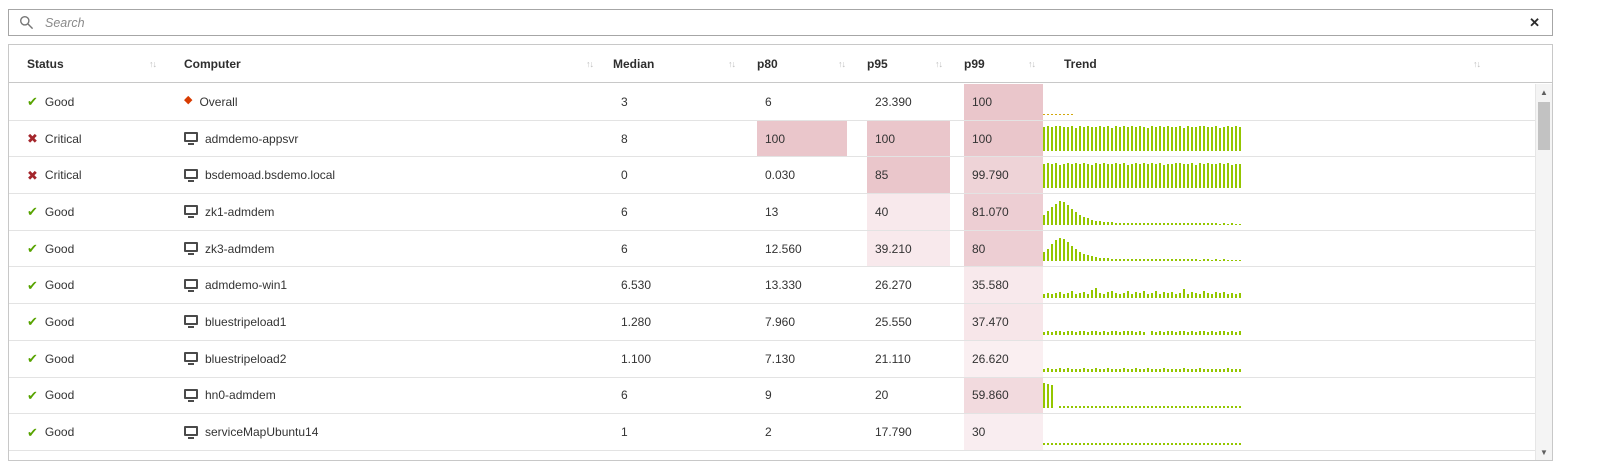 The image size is (1621, 471). I want to click on p95-value: 39.210, so click(893, 248).